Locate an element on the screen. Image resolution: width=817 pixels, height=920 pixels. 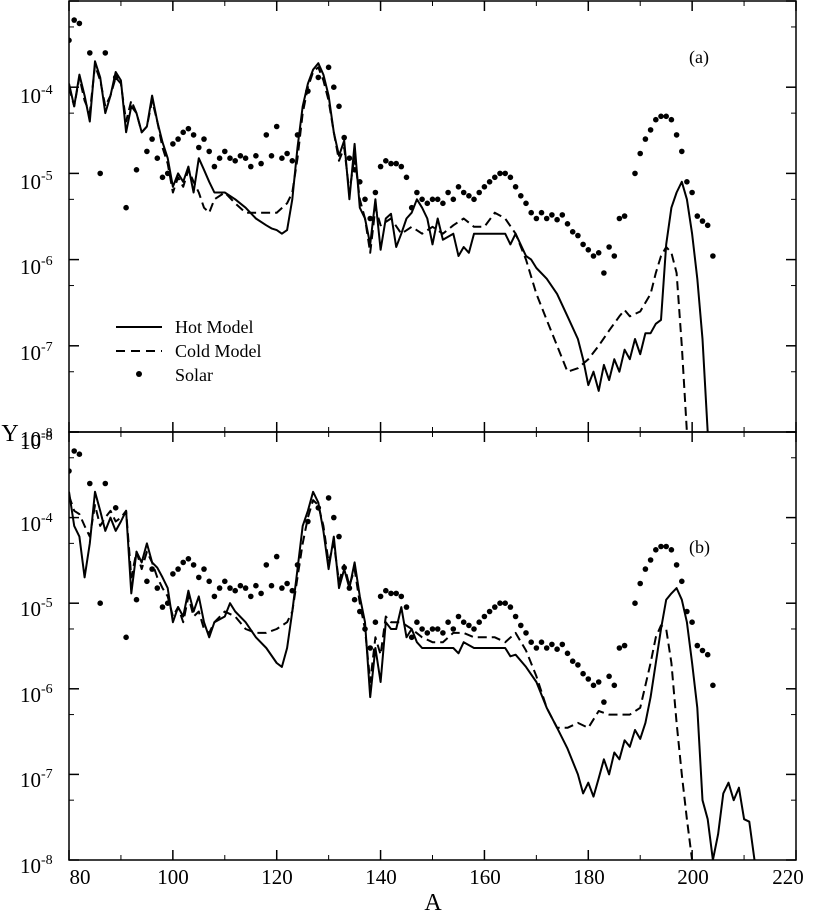
legend-entry-hot-model: Hot Model is located at coordinates (185, 327).